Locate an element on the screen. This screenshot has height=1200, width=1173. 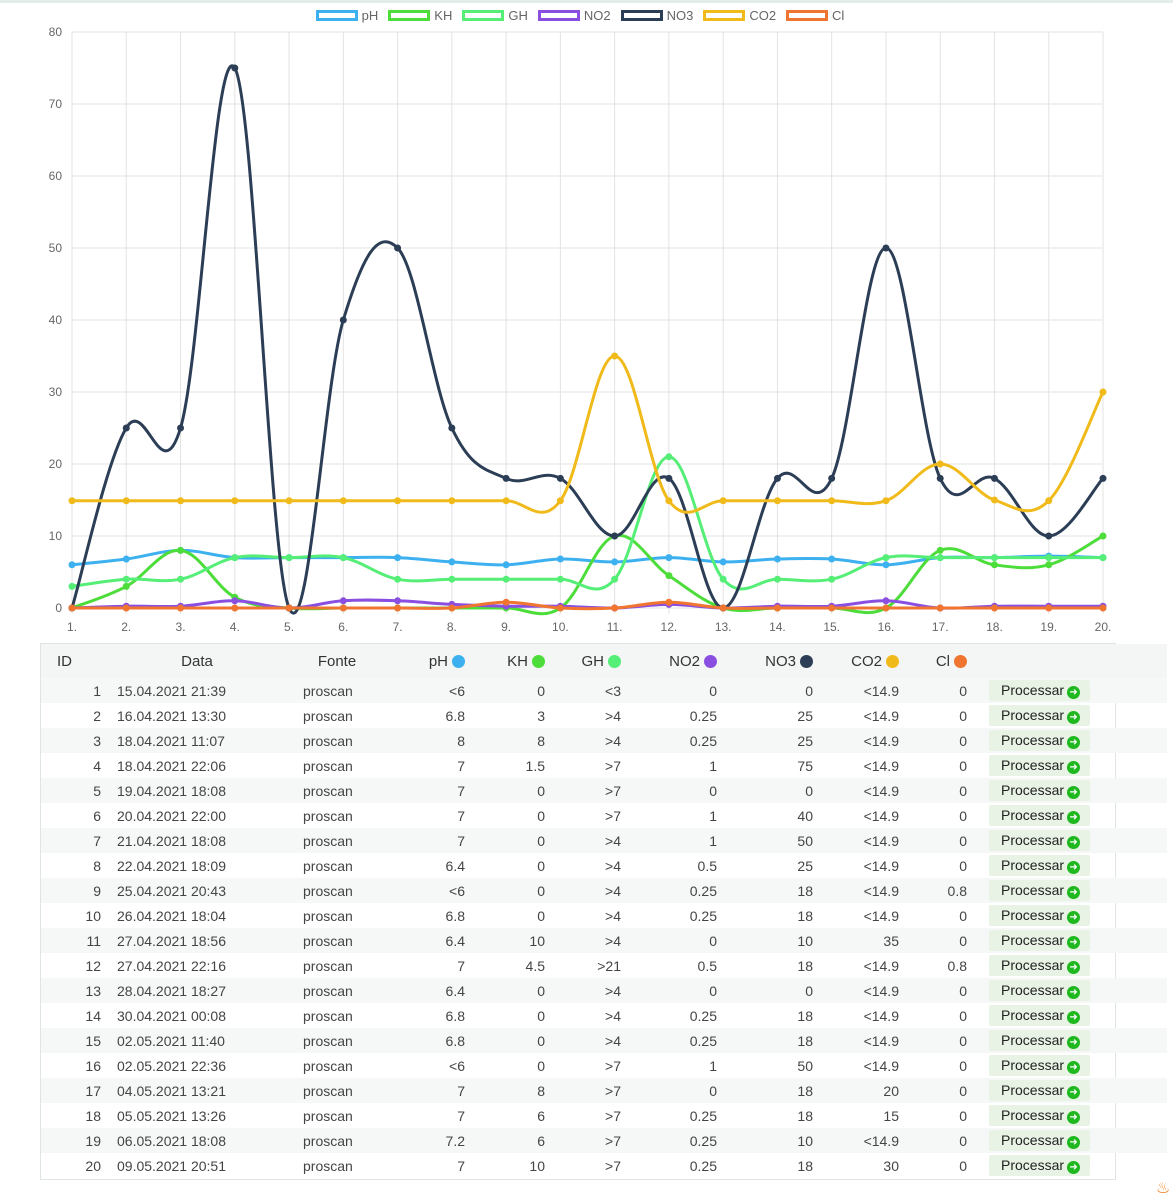
cell-no2: 0.25 is located at coordinates (703, 715).